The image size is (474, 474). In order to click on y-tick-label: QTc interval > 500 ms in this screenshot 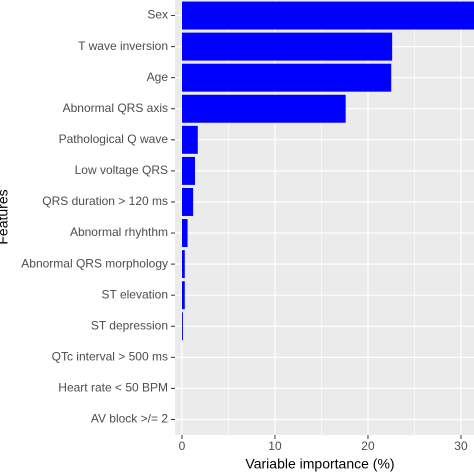, I will do `click(110, 356)`.